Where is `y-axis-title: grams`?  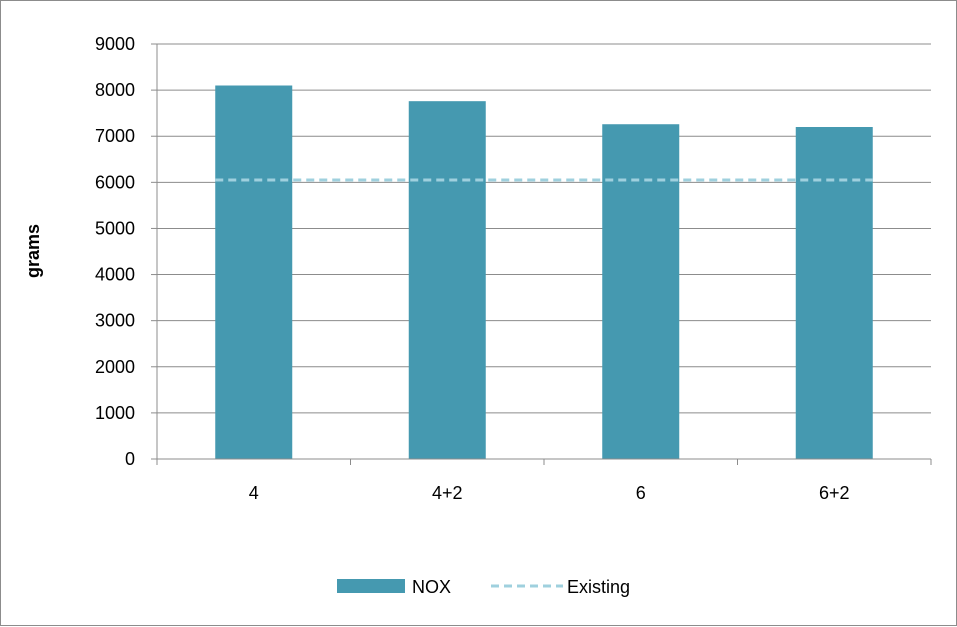 y-axis-title: grams is located at coordinates (33, 251).